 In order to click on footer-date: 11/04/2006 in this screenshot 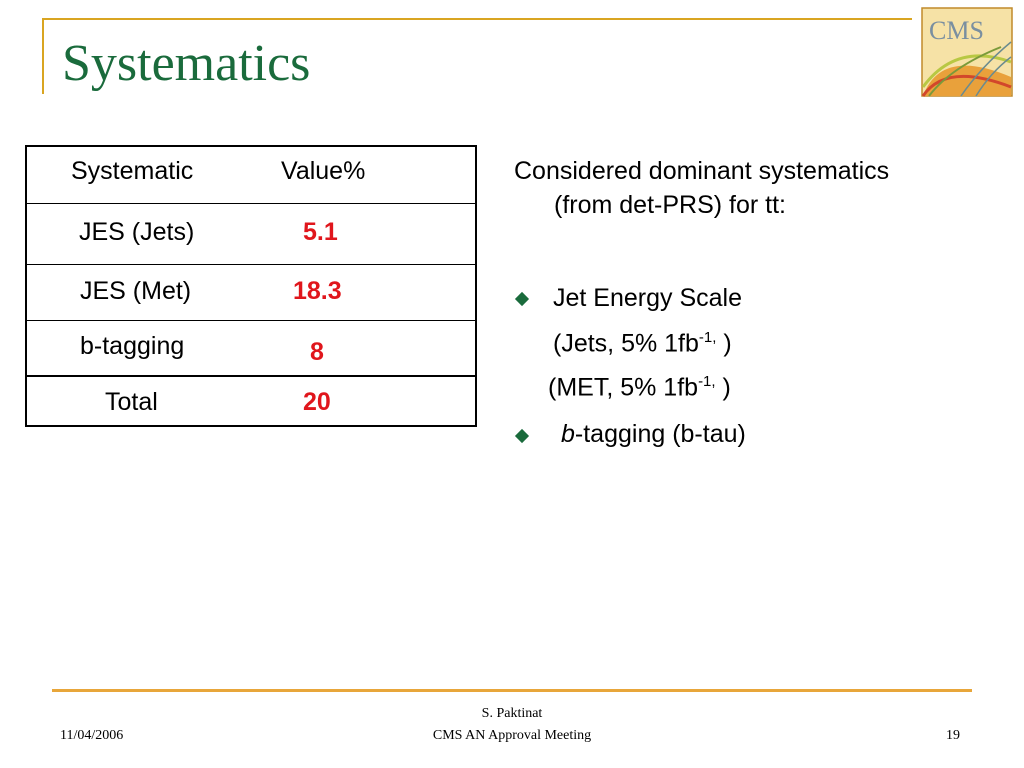, I will do `click(92, 735)`.